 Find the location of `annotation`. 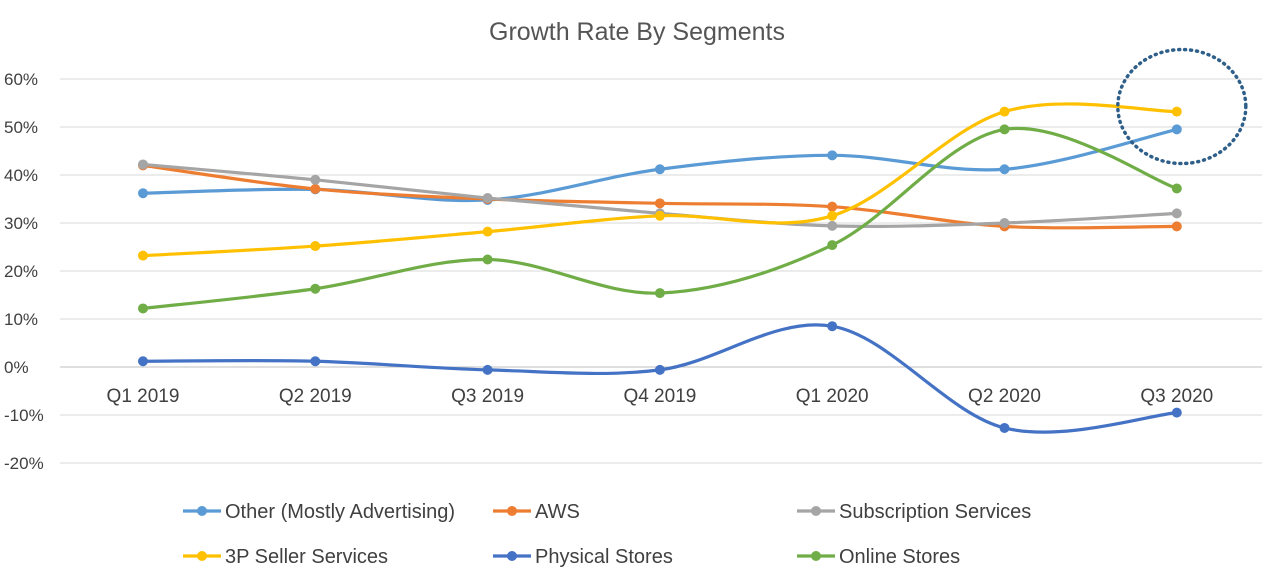

annotation is located at coordinates (1182, 106).